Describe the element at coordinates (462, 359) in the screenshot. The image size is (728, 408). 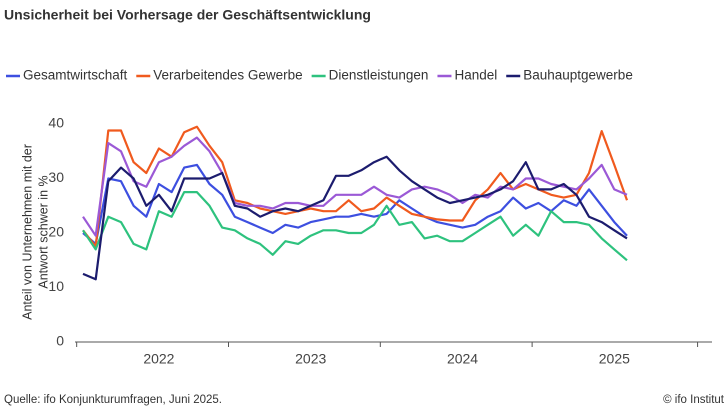
I see `x-tick-label: 2024` at that location.